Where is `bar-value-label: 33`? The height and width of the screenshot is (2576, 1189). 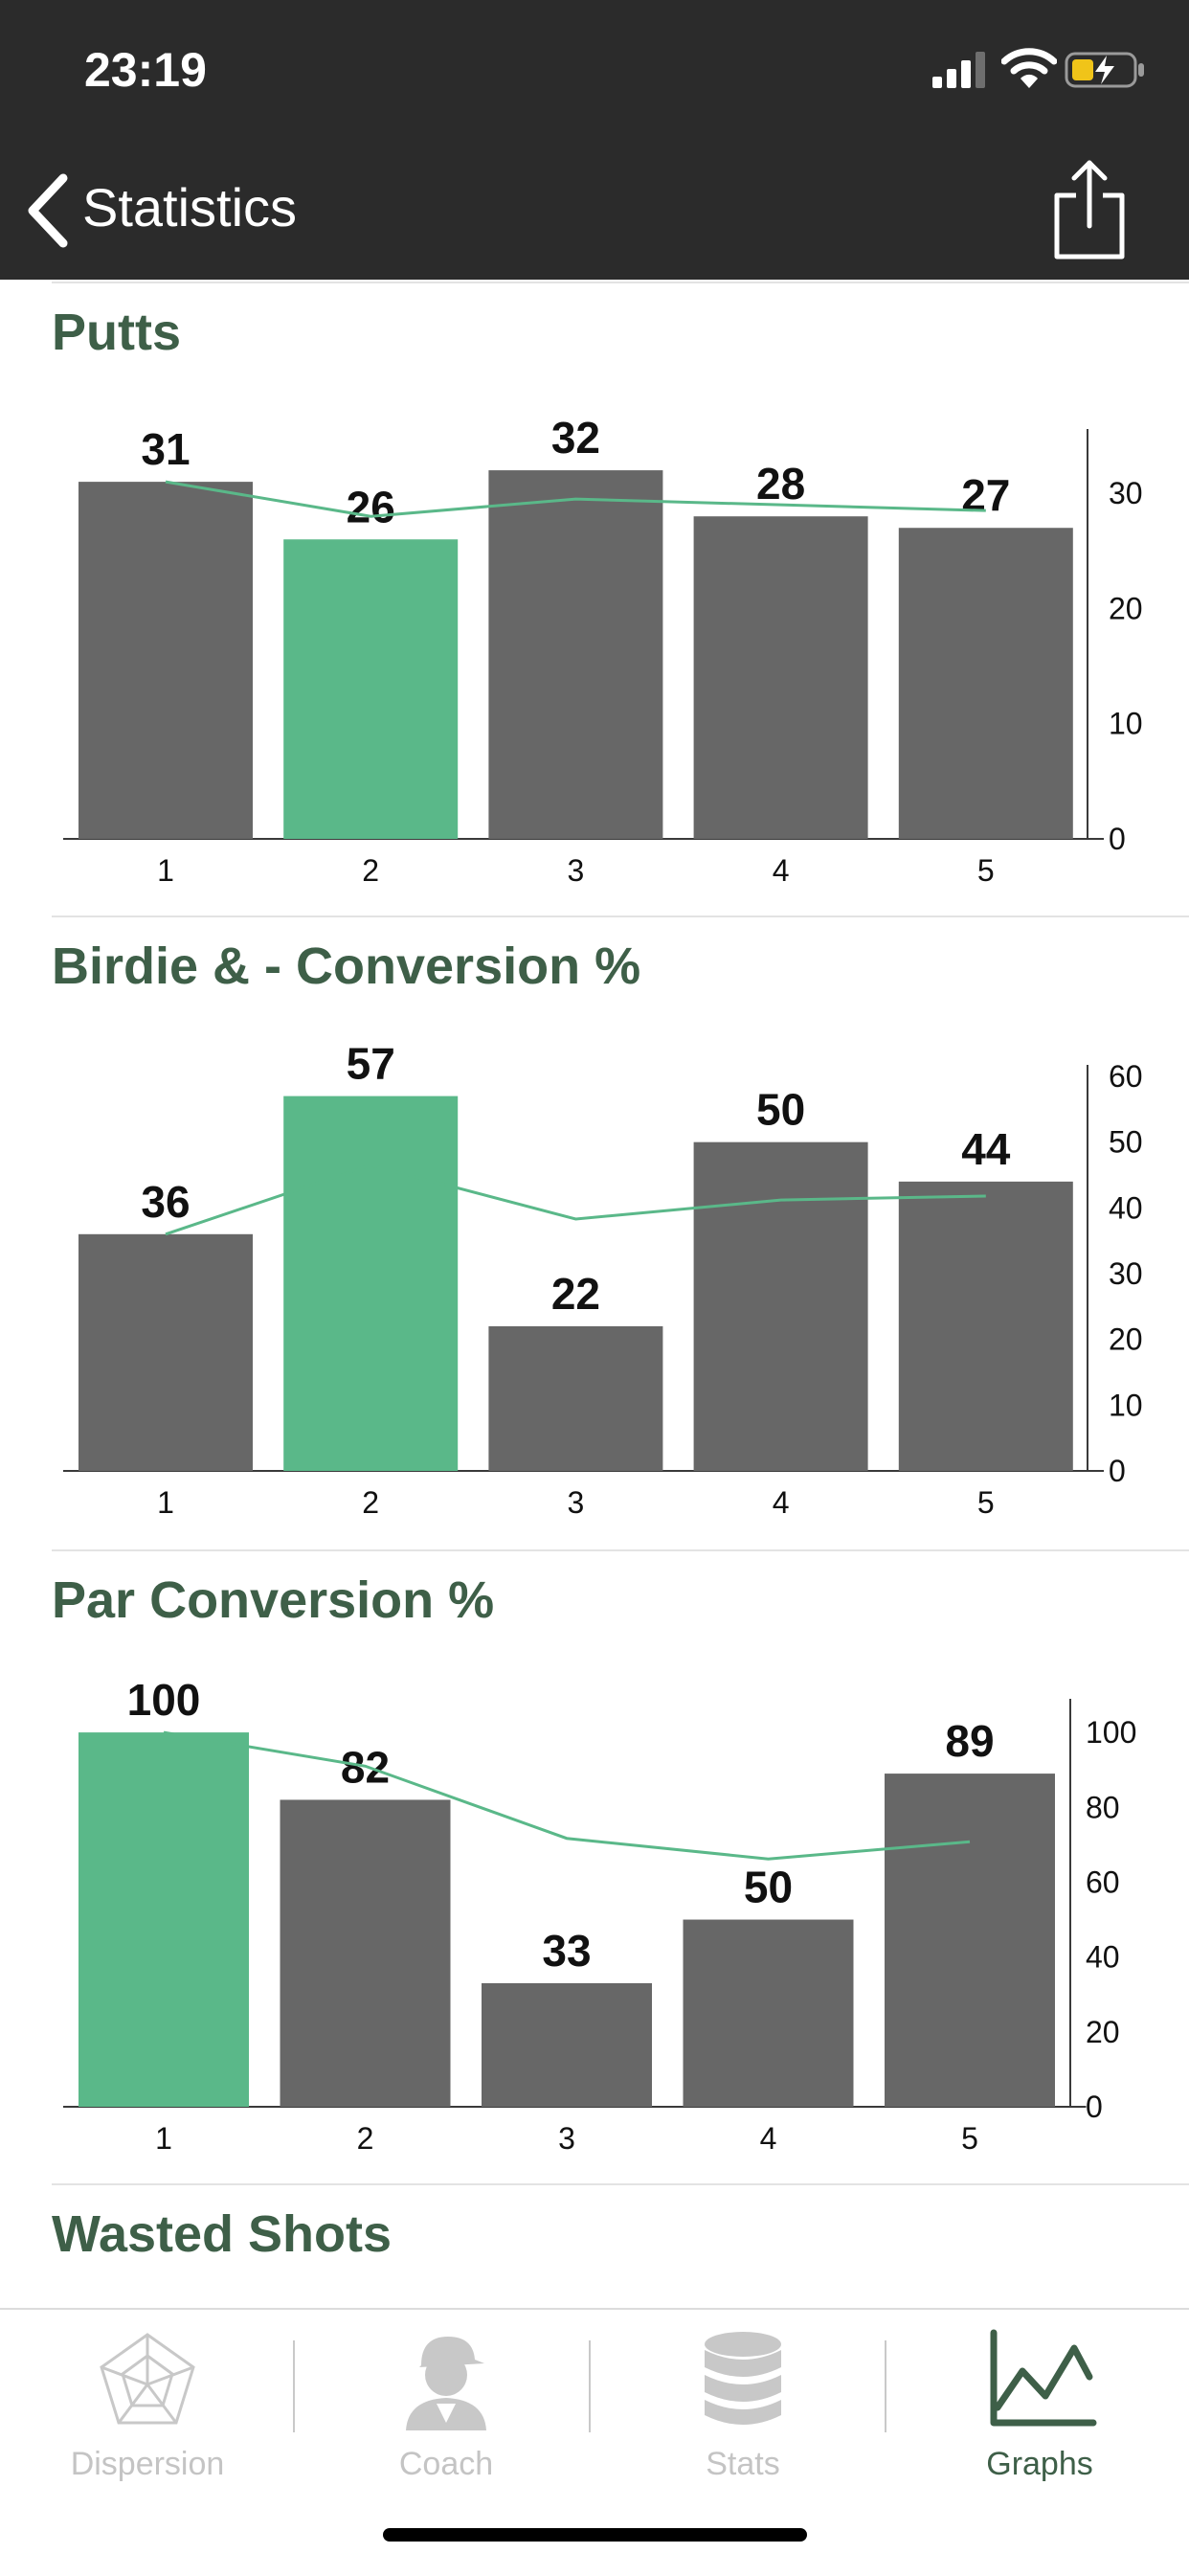
bar-value-label: 33 is located at coordinates (566, 1951).